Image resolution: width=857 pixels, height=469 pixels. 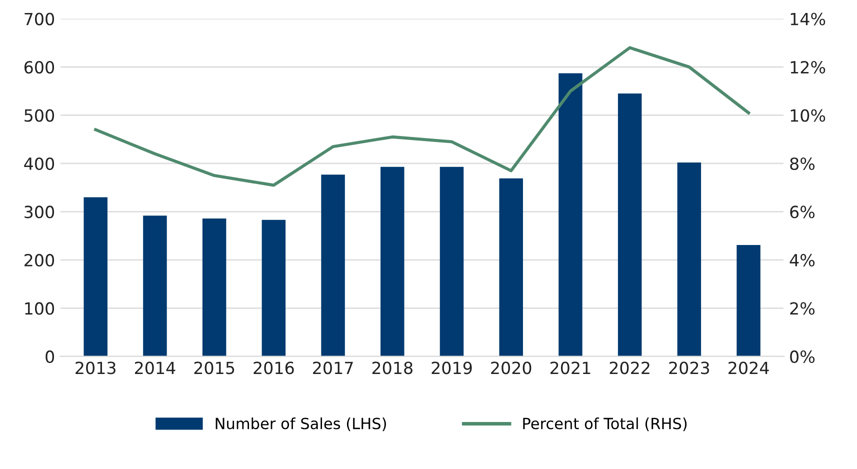 What do you see at coordinates (802, 308) in the screenshot?
I see `y2-tick-label: 2%` at bounding box center [802, 308].